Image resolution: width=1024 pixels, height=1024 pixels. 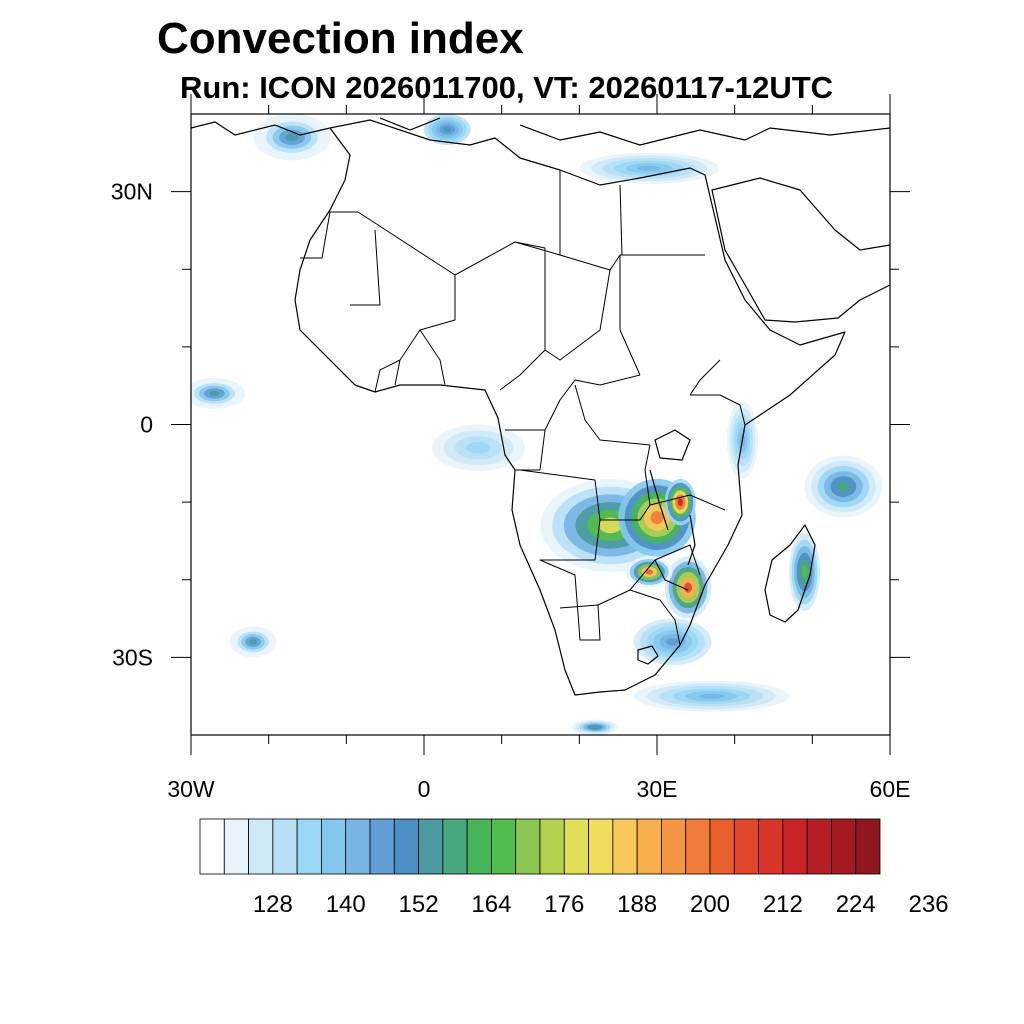 I want to click on colorbar-label: 212, so click(x=783, y=904).